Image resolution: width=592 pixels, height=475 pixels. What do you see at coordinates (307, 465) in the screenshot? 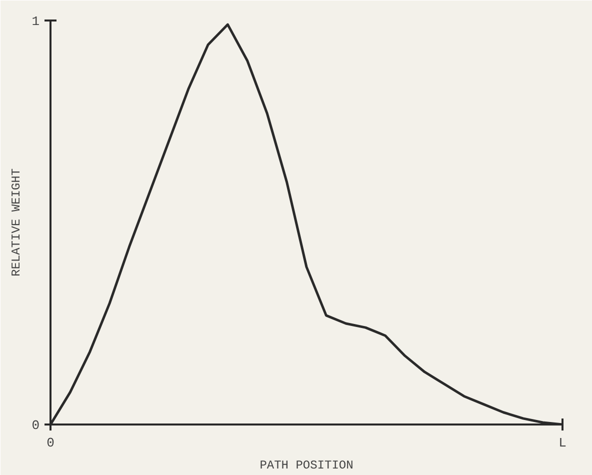
I see `x-axis-title: PATH POSITION` at bounding box center [307, 465].